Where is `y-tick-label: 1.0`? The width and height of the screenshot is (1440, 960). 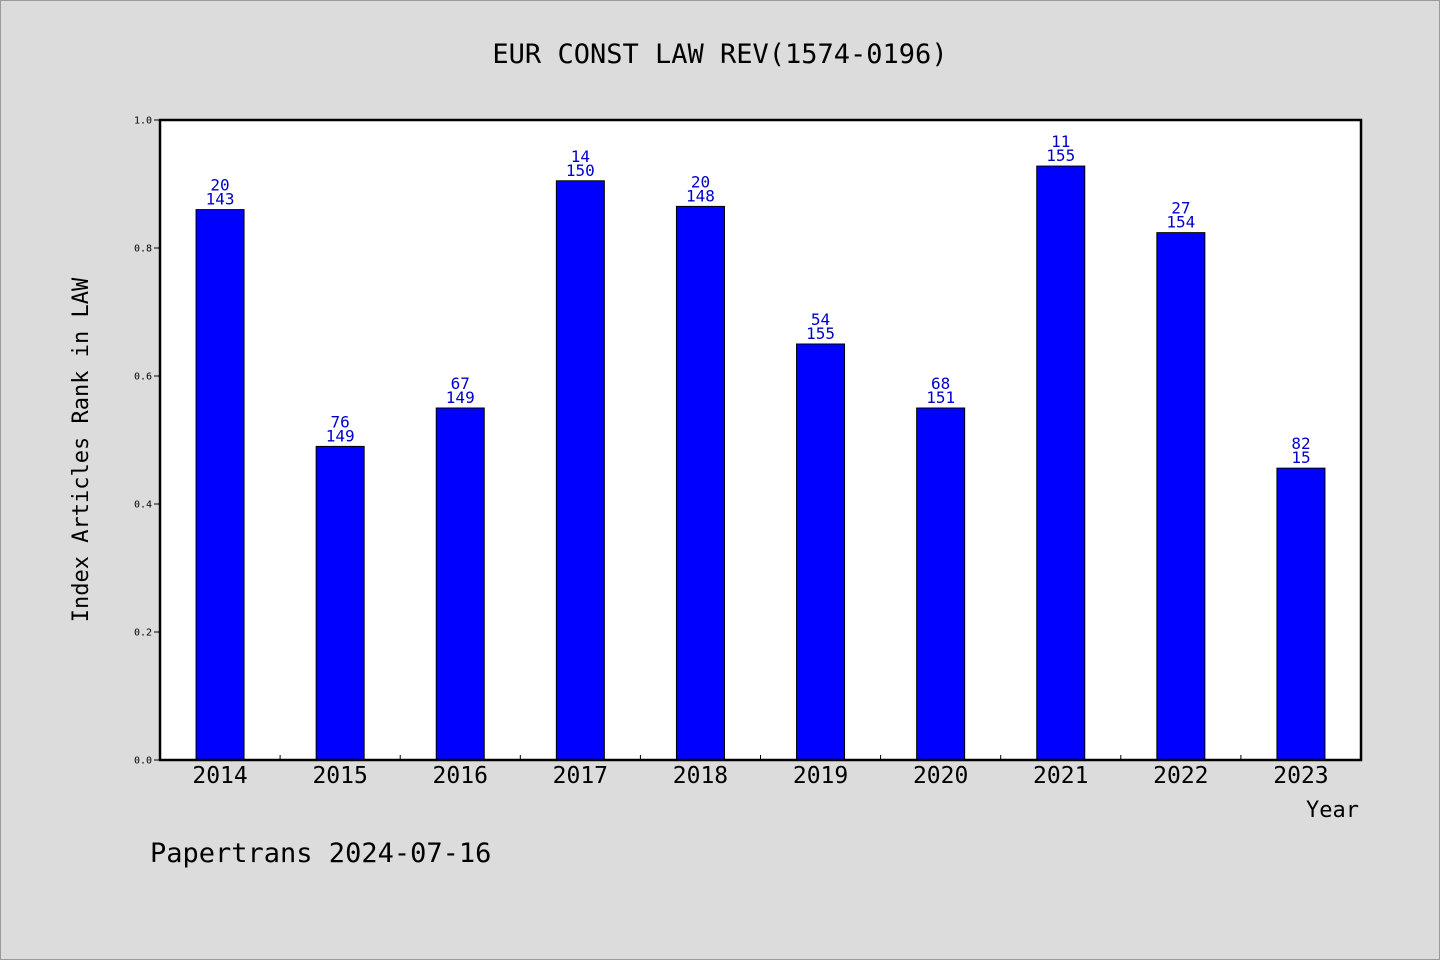 y-tick-label: 1.0 is located at coordinates (143, 121).